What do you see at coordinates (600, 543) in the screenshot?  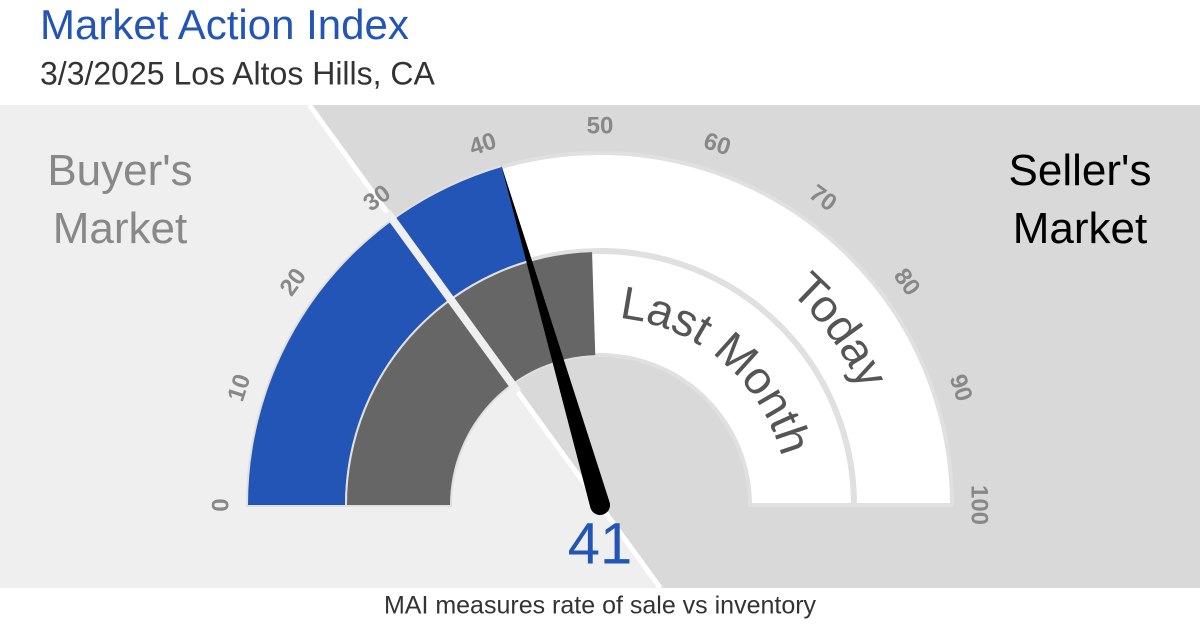 I see `value-label: 41` at bounding box center [600, 543].